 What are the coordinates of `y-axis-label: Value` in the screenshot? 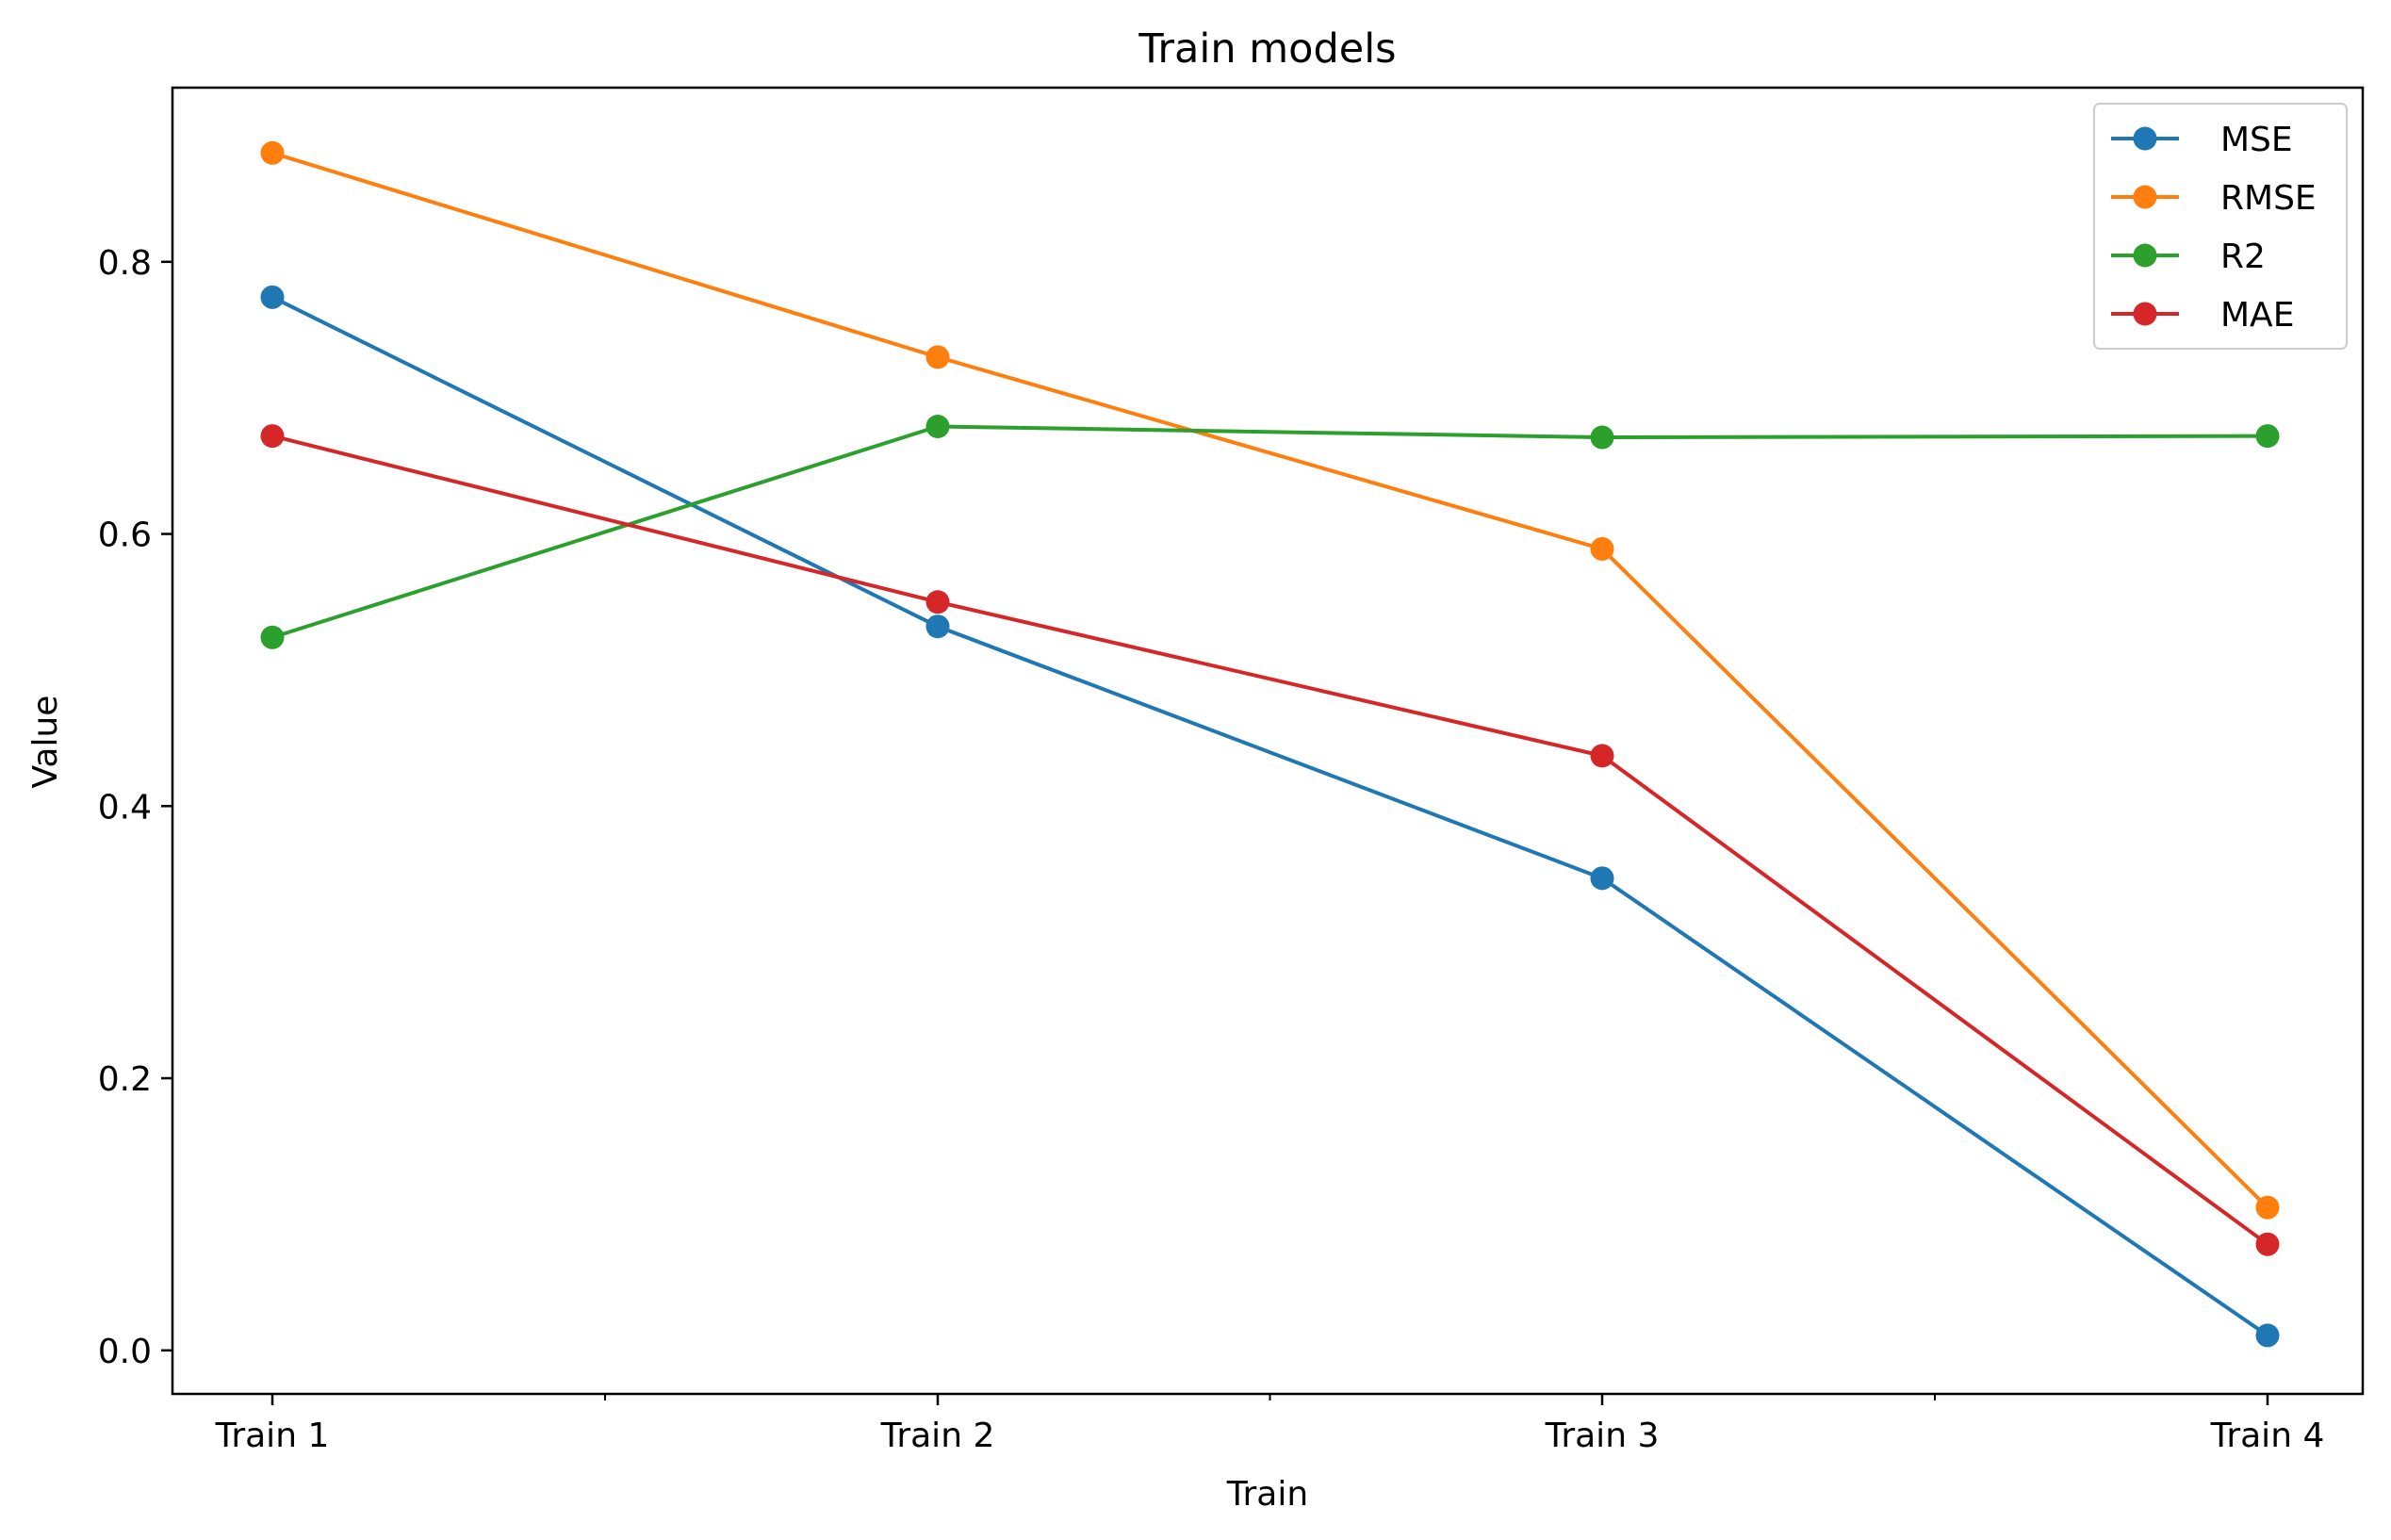 It's located at (45, 742).